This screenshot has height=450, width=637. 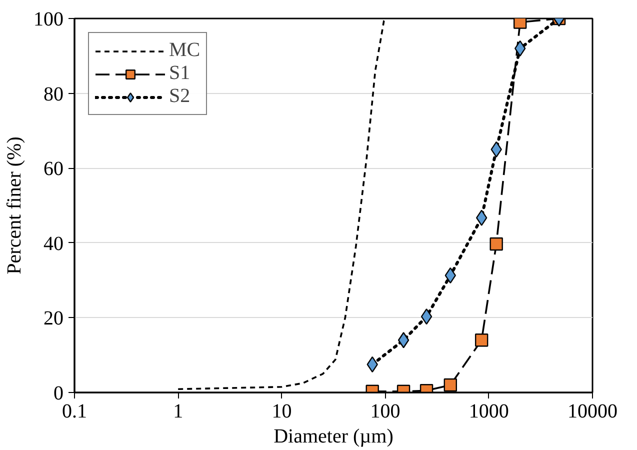 I want to click on x-tick-label: 1000, so click(x=488, y=411).